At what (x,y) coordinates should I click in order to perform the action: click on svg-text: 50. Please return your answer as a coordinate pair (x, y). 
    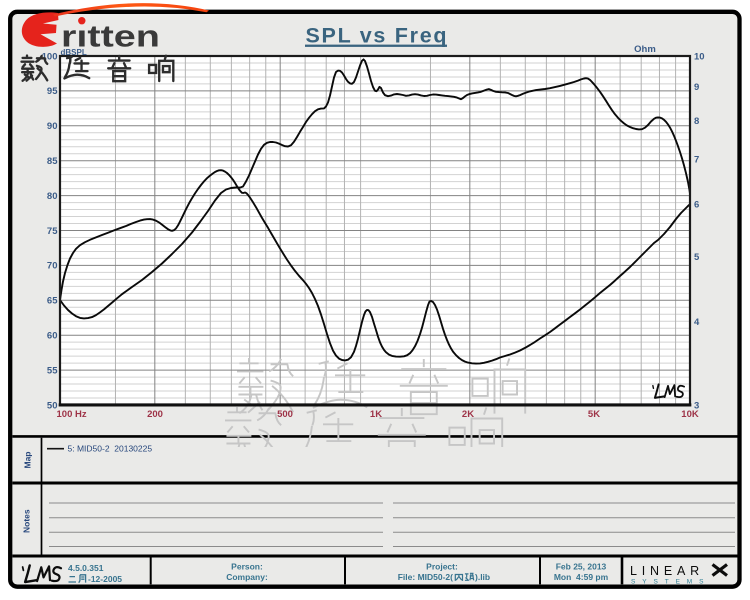
    Looking at the image, I should click on (52, 405).